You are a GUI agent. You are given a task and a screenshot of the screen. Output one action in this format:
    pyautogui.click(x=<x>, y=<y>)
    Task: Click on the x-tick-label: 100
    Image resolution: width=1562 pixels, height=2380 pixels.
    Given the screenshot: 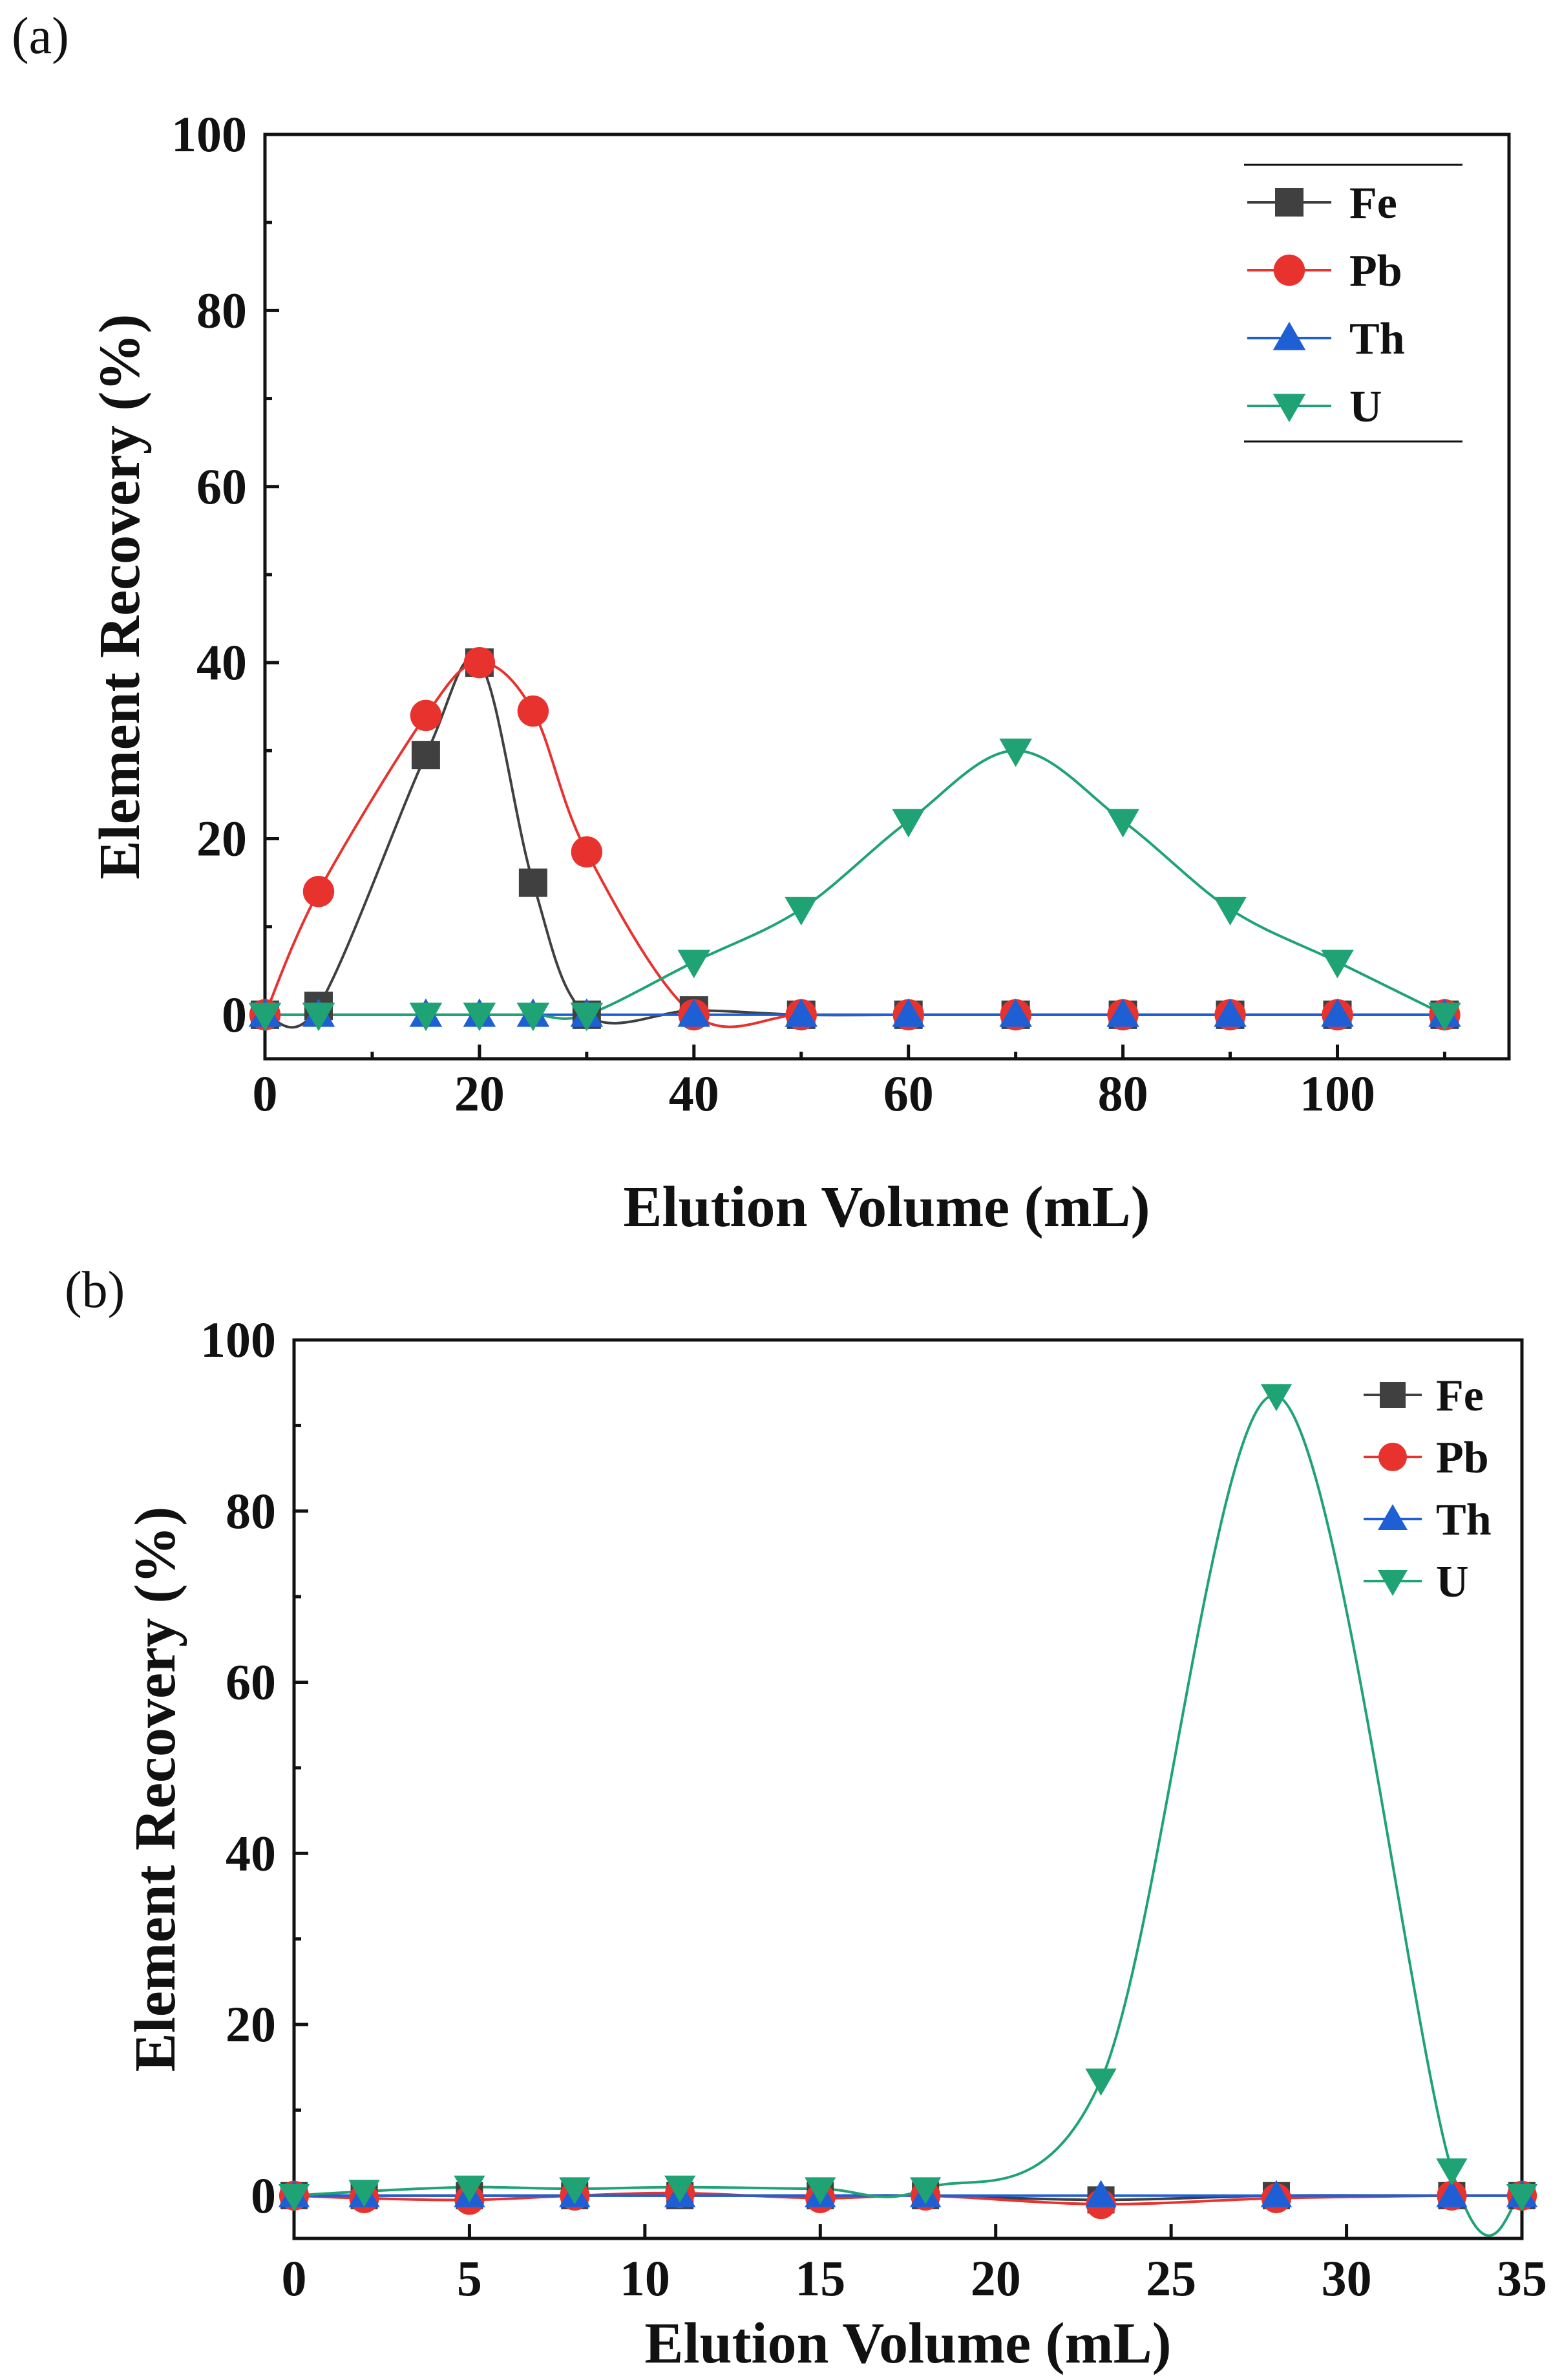 What is the action you would take?
    pyautogui.click(x=1338, y=1093)
    